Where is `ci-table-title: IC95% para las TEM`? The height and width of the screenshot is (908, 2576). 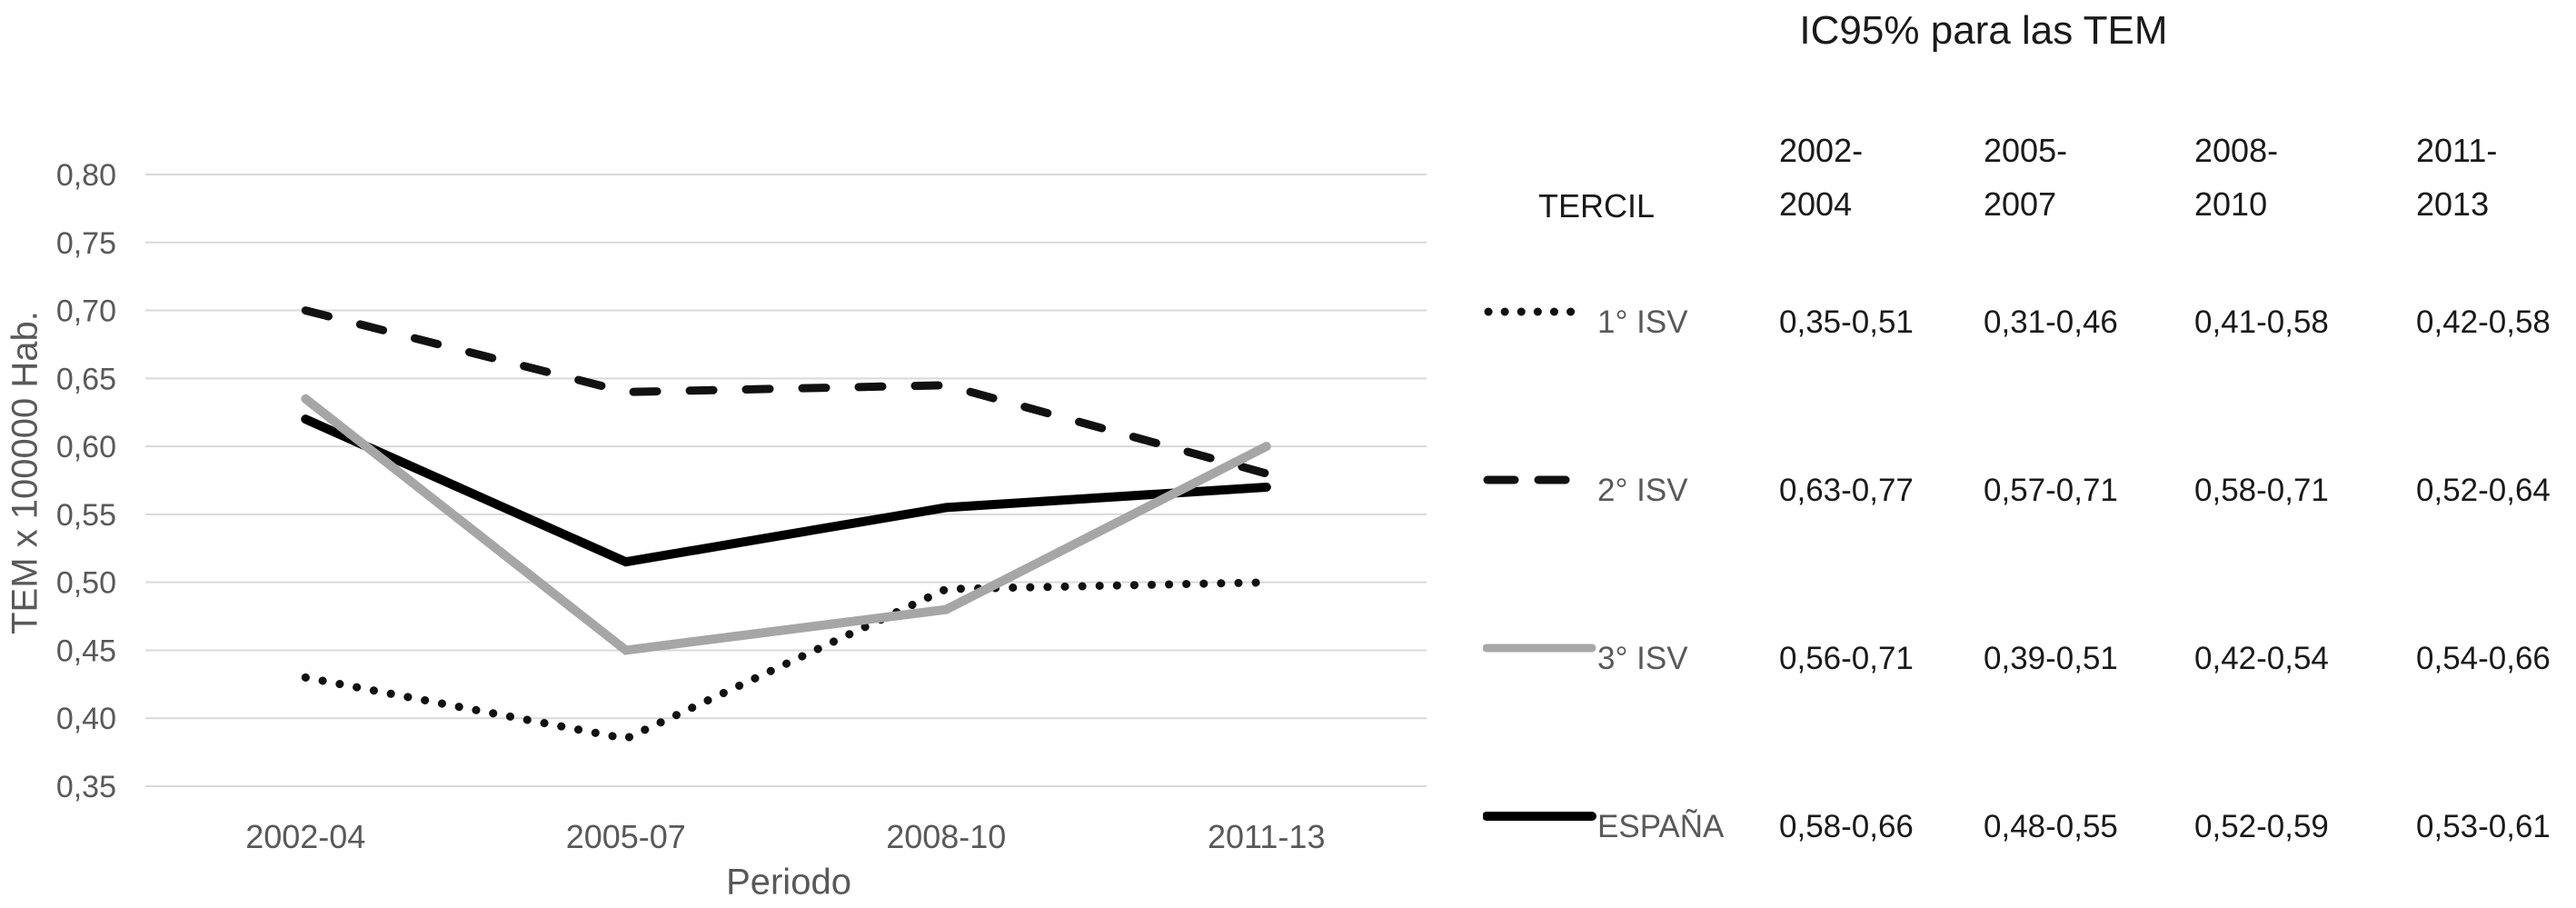 ci-table-title: IC95% para las TEM is located at coordinates (1984, 30).